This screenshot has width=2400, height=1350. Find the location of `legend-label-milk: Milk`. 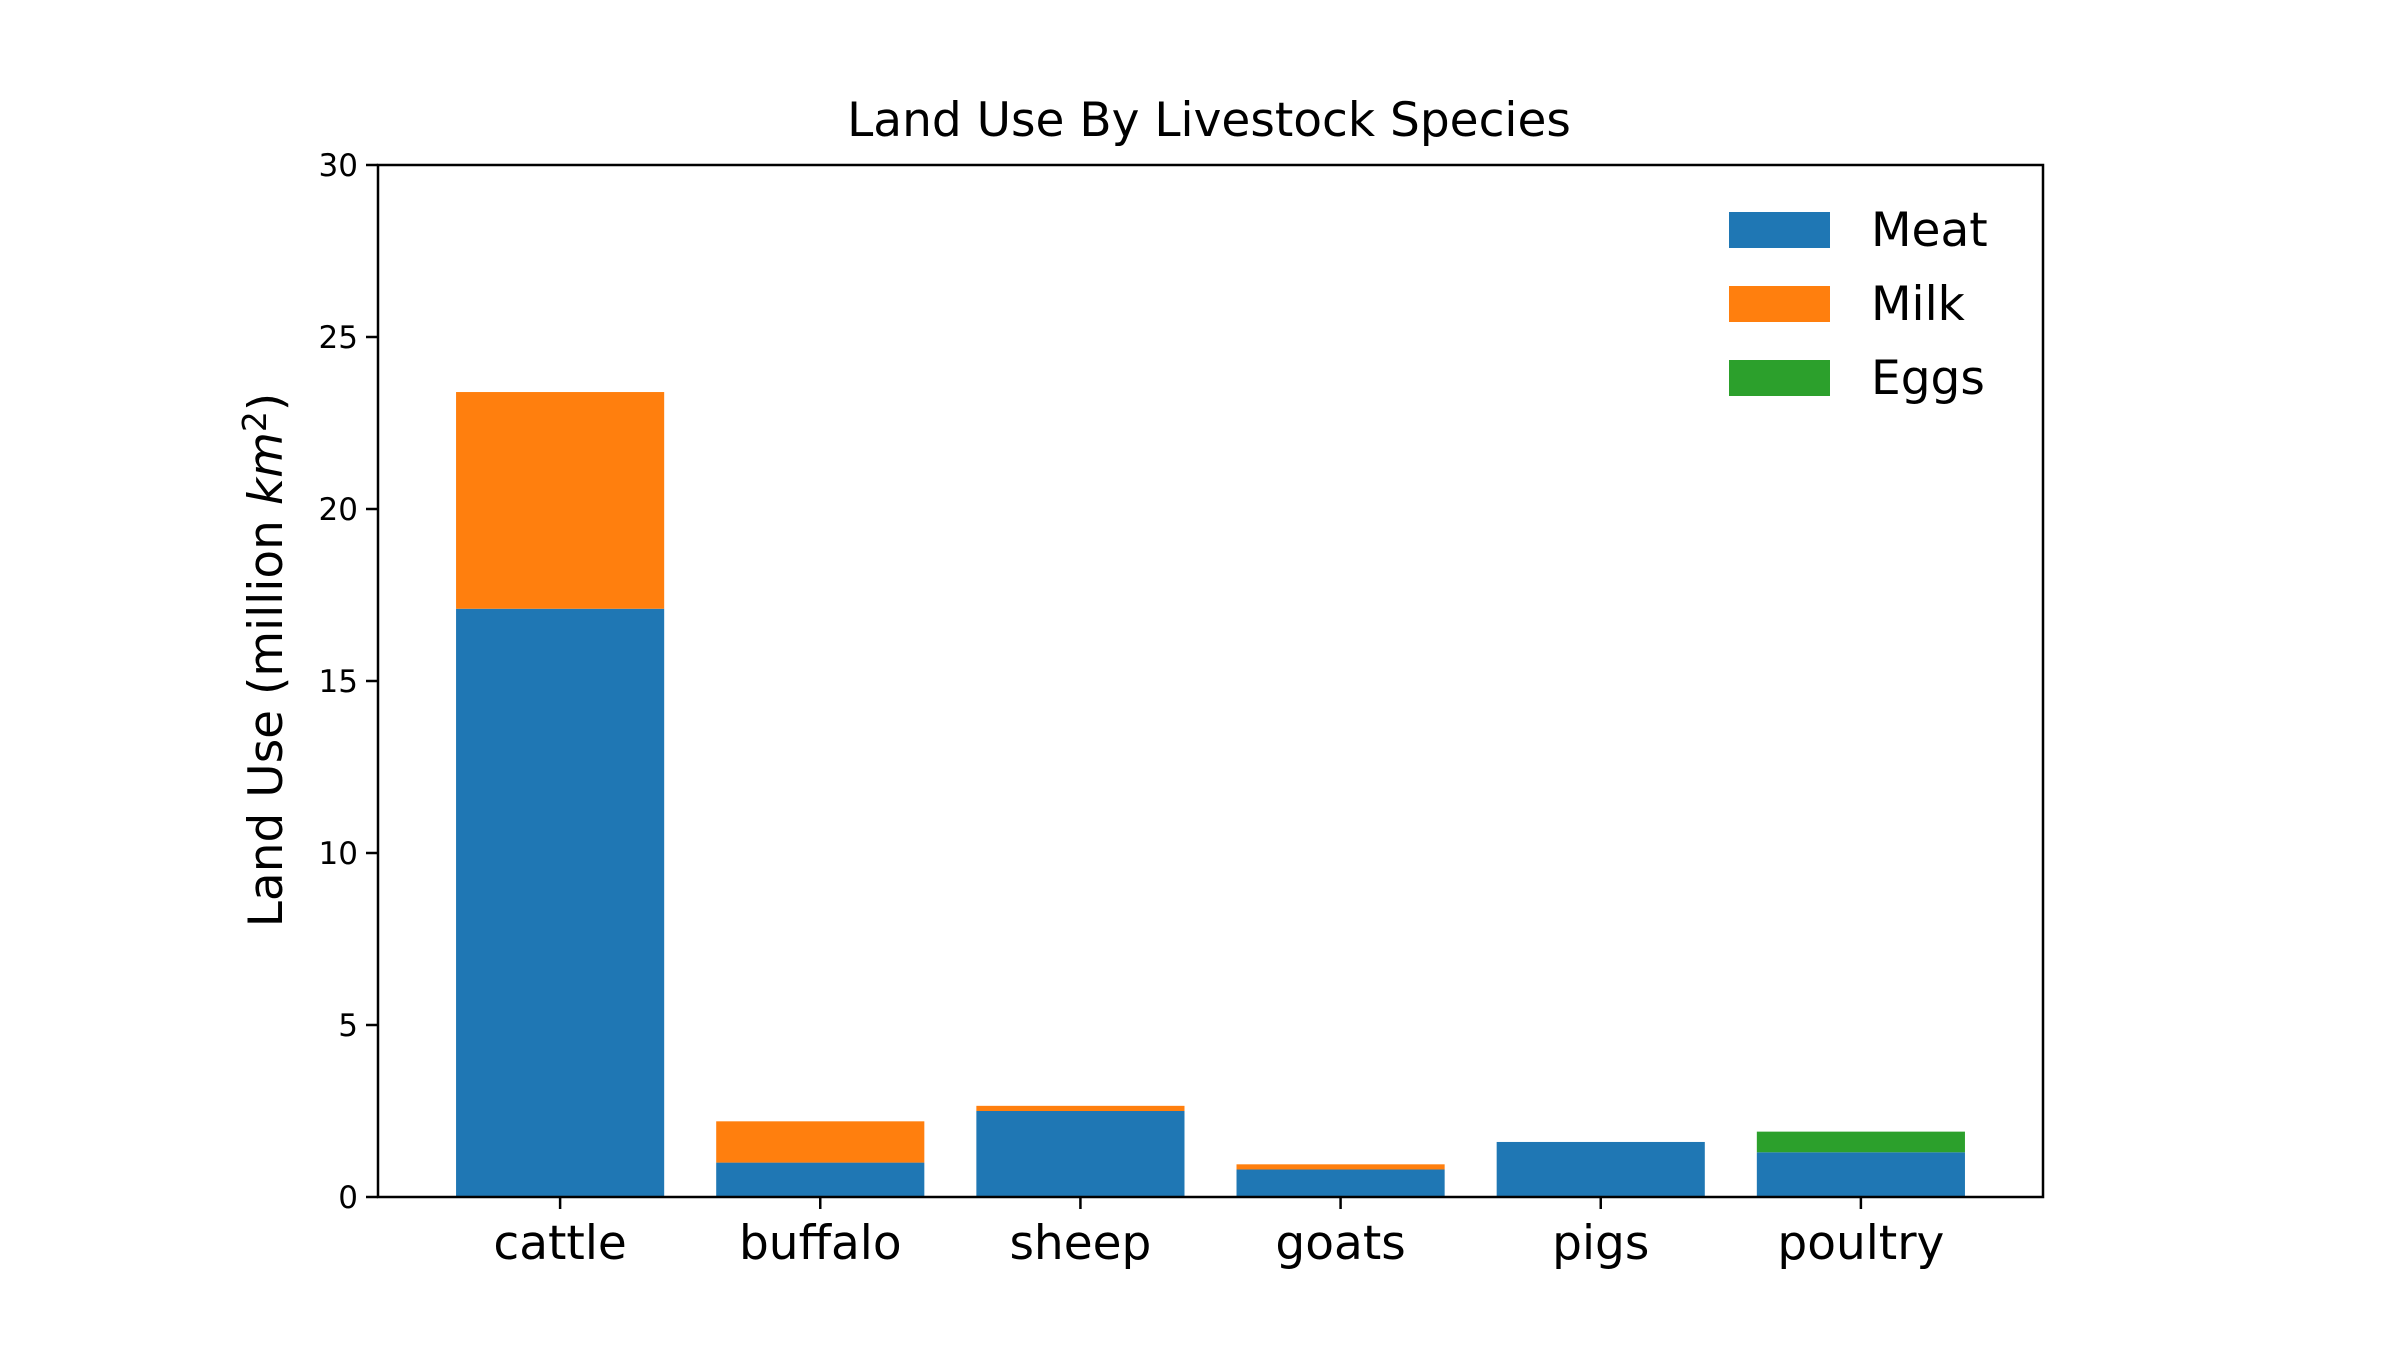

legend-label-milk: Milk is located at coordinates (1918, 304).